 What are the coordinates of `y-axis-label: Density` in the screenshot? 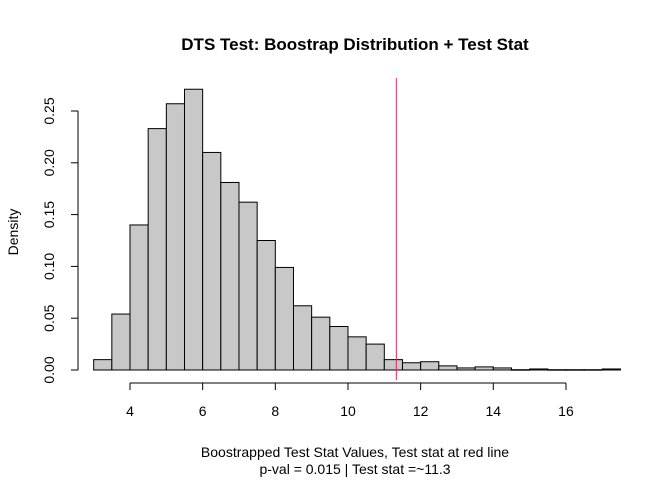 It's located at (13, 232).